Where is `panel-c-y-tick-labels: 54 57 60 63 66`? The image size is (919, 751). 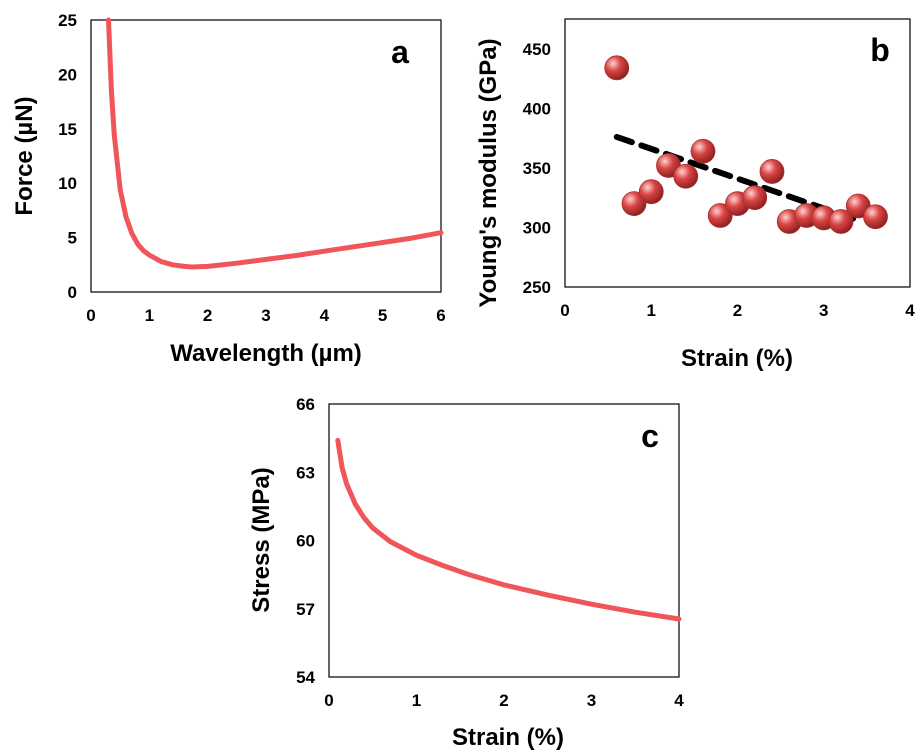
panel-c-y-tick-labels: 54 57 60 63 66 is located at coordinates (305, 541).